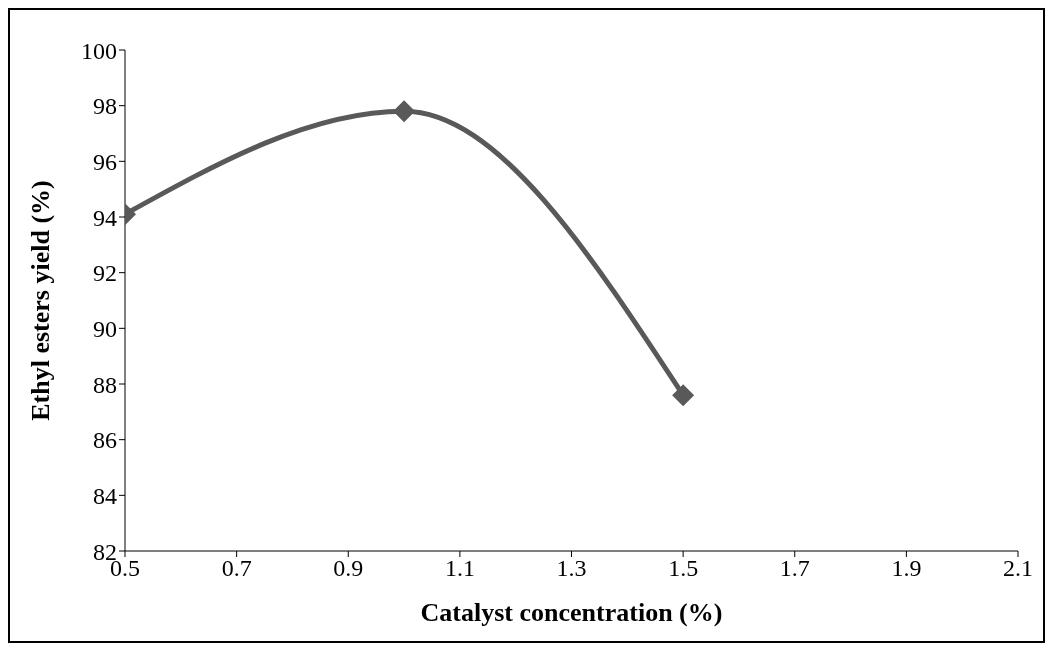  I want to click on y-tick-label: 84, so click(105, 495).